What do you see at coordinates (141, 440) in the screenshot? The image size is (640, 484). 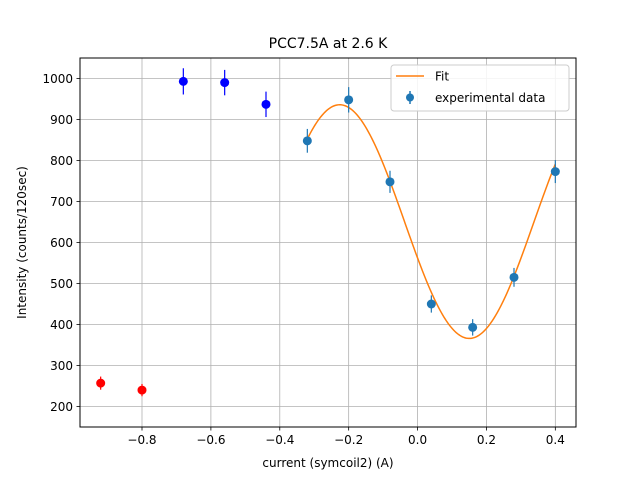 I see `x-tick-label: −0.8` at bounding box center [141, 440].